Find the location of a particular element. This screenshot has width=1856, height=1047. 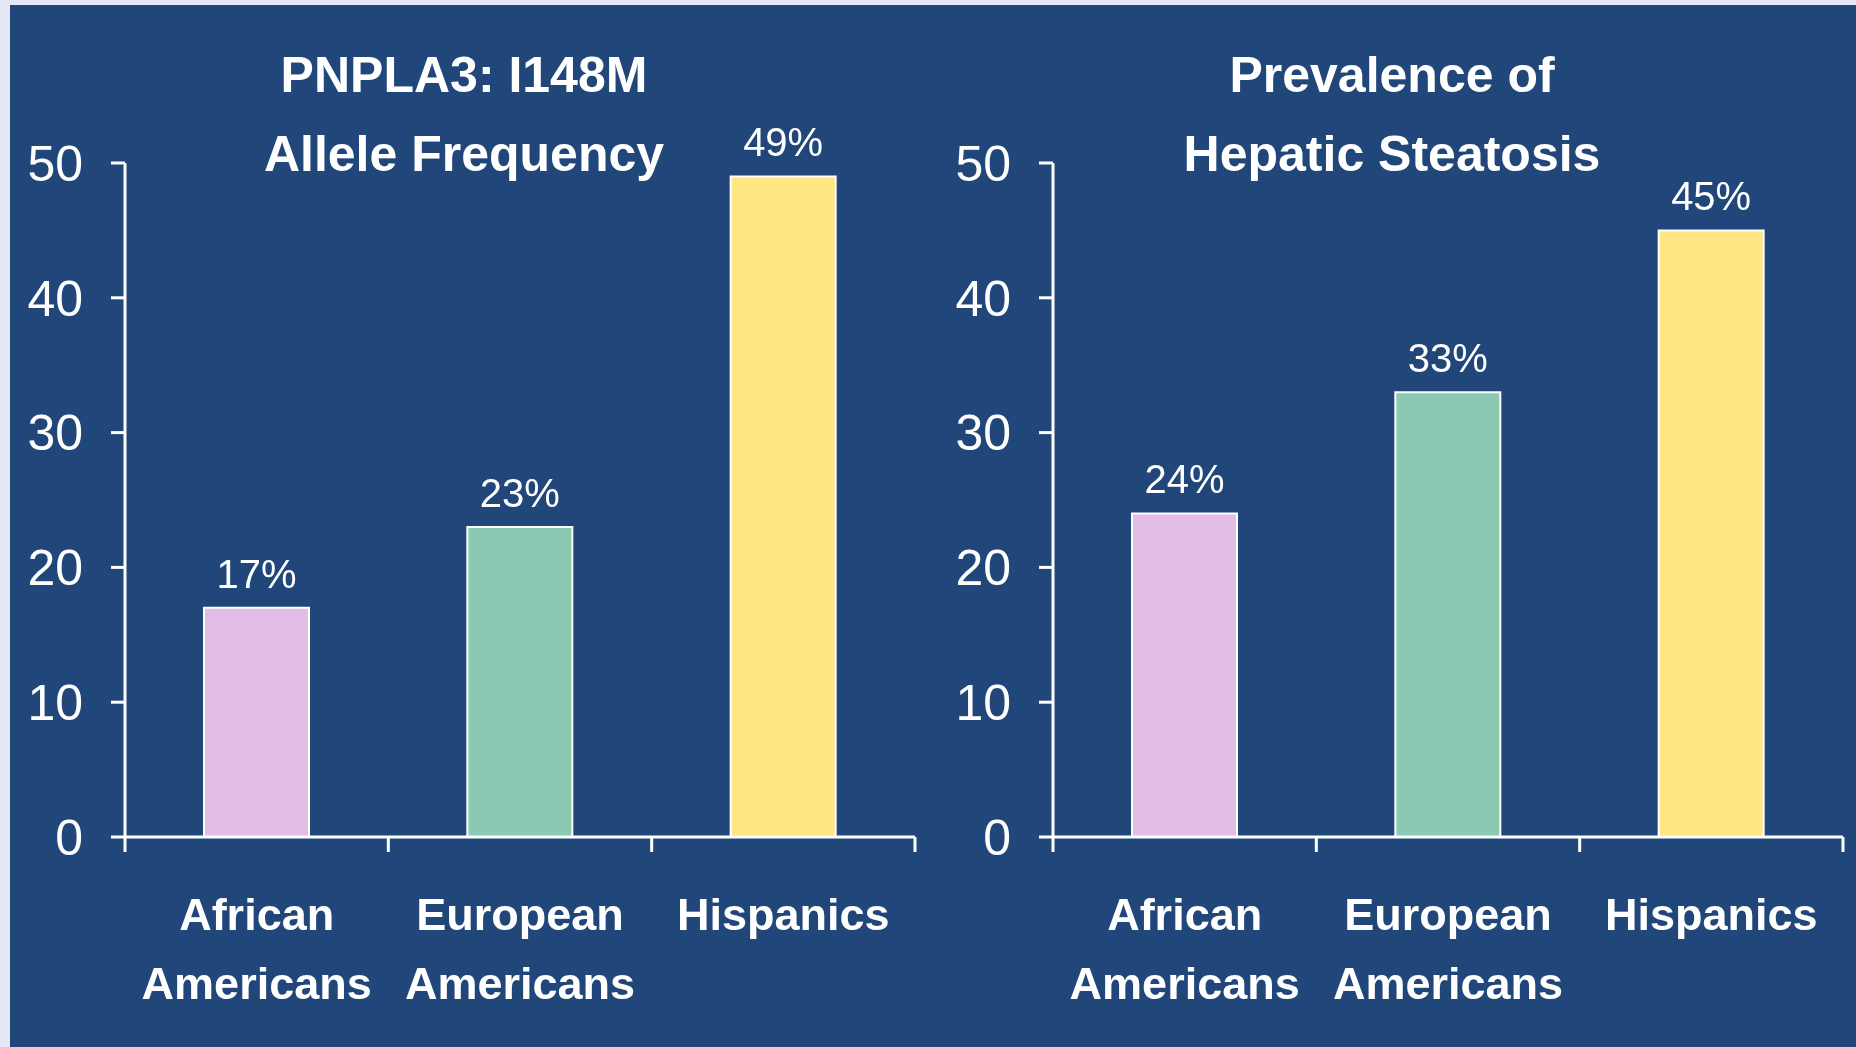

chart-title: PNPLA3: I148M Allele Frequency is located at coordinates (464, 114).